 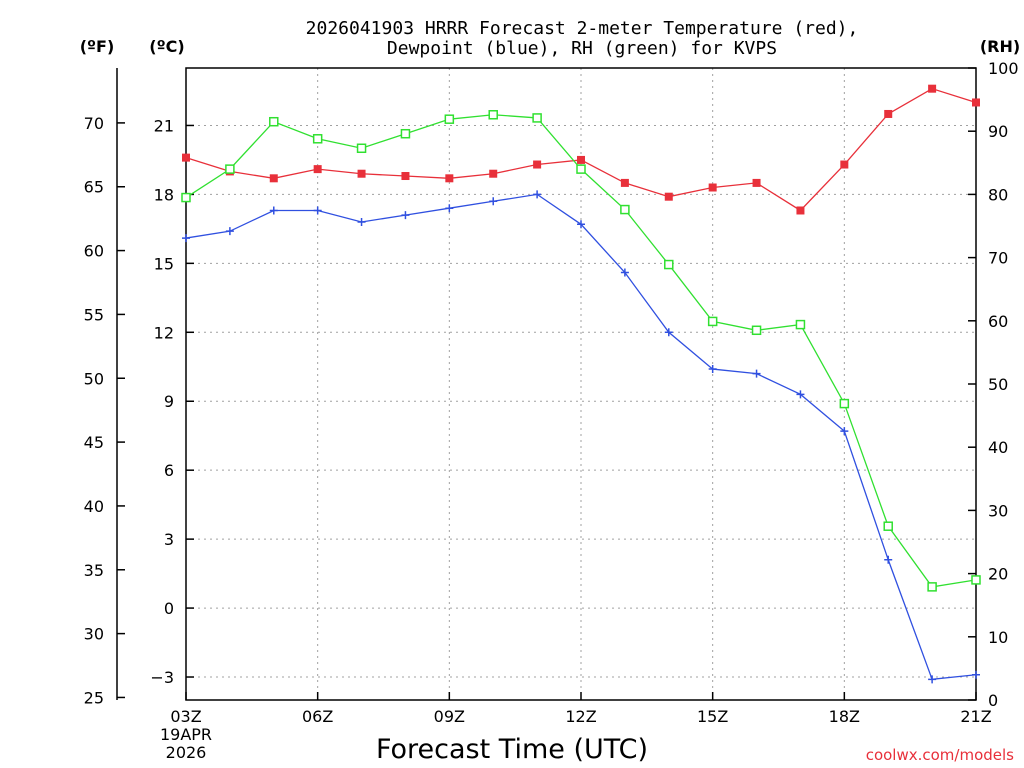 What do you see at coordinates (1003, 68) in the screenshot?
I see `rh-tick-label: 100` at bounding box center [1003, 68].